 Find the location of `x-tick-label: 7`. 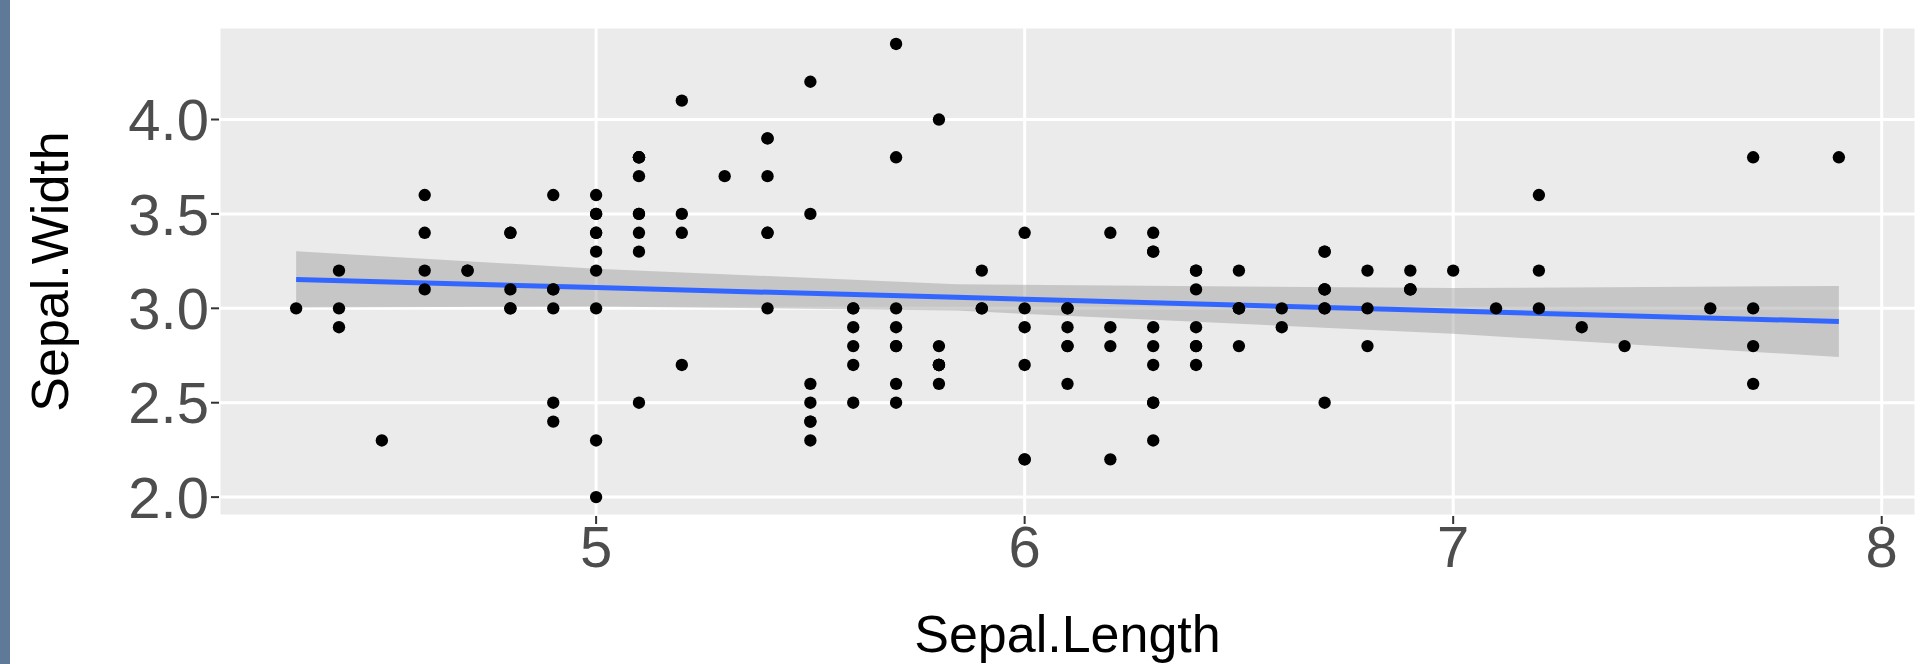

x-tick-label: 7 is located at coordinates (1453, 547).